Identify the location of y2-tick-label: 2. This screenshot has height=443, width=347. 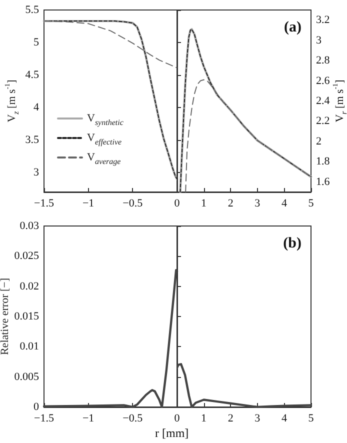
(318, 141).